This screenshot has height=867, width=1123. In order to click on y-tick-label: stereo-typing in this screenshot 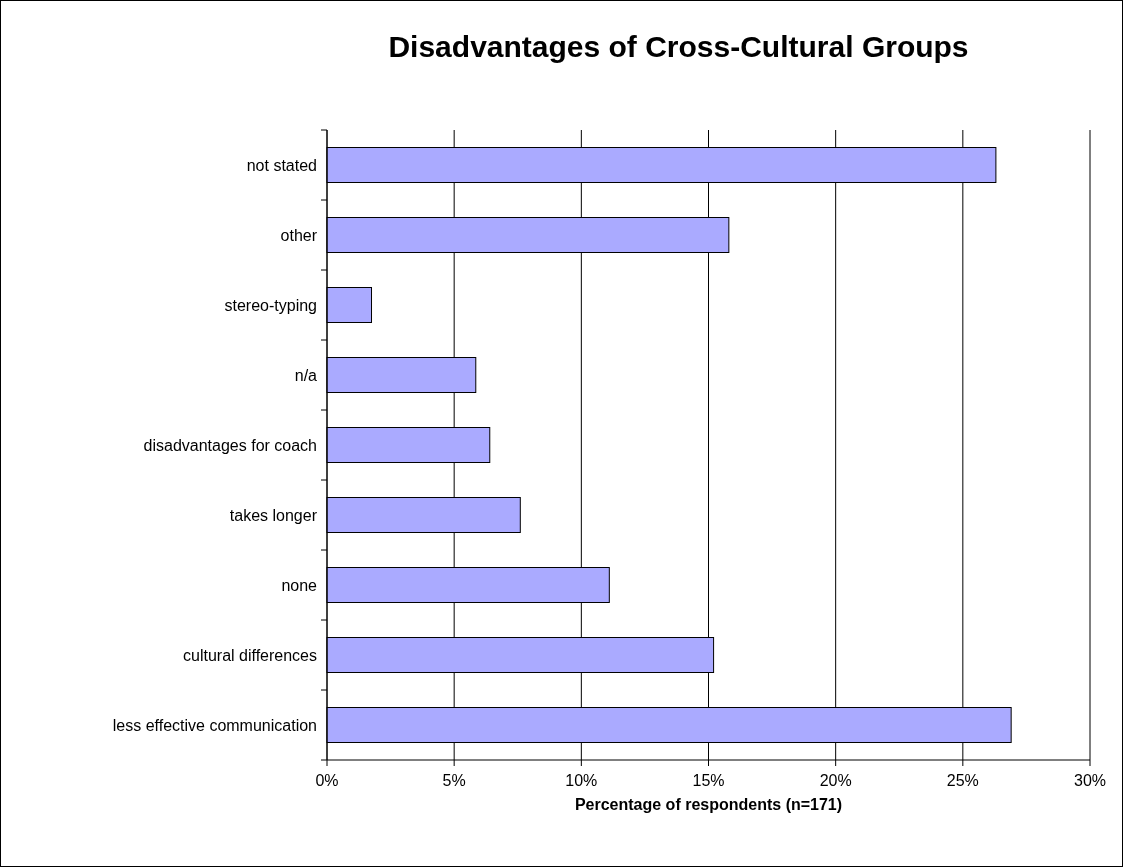, I will do `click(270, 305)`.